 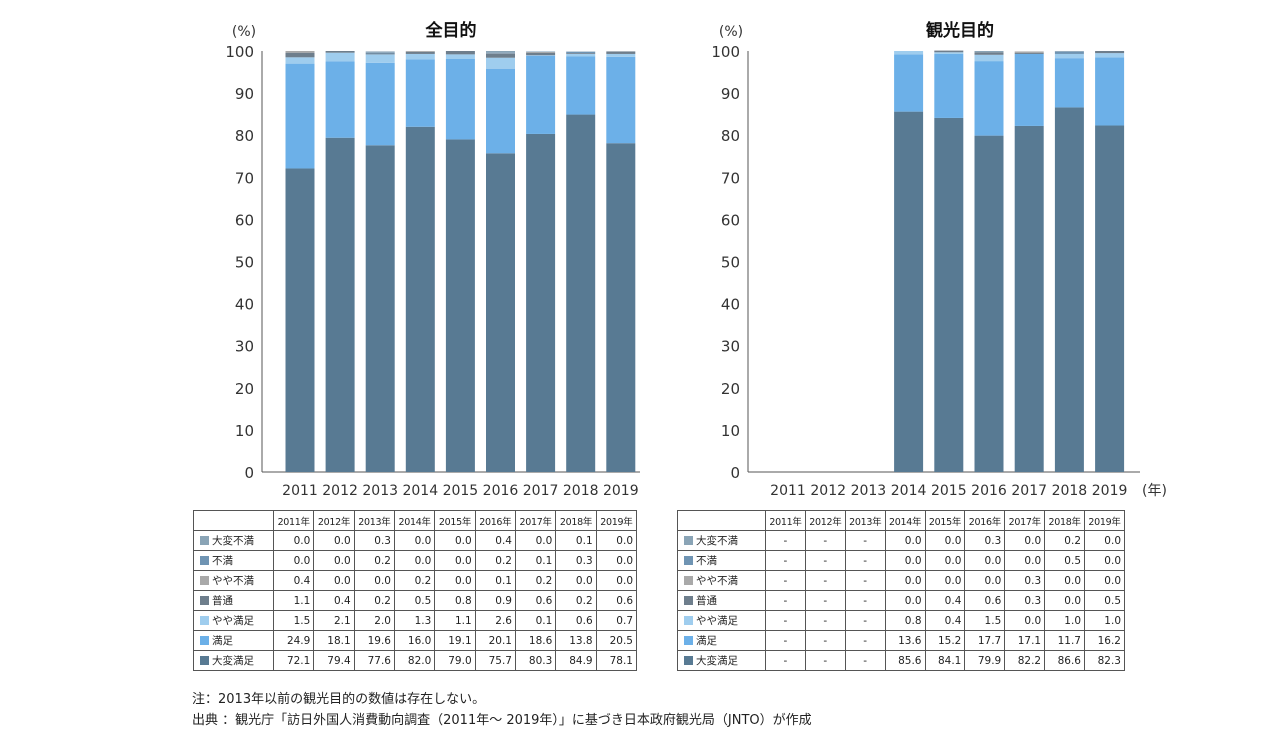 What do you see at coordinates (233, 600) in the screenshot?
I see `row-label: 普通` at bounding box center [233, 600].